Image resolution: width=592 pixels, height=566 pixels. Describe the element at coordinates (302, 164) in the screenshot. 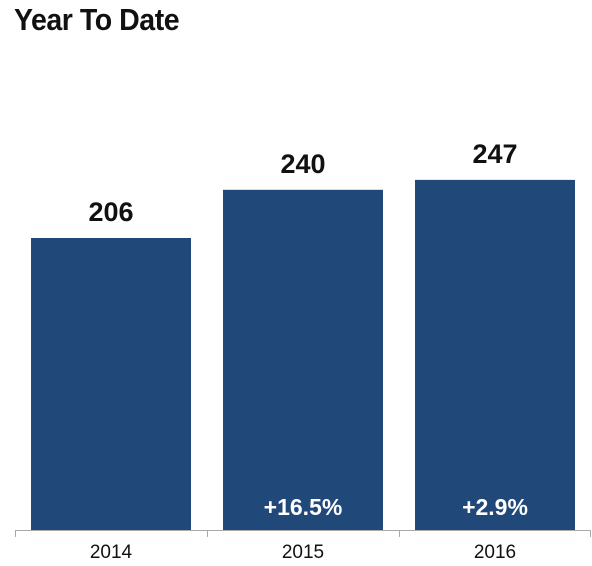

I see `value-label-2015: 240` at that location.